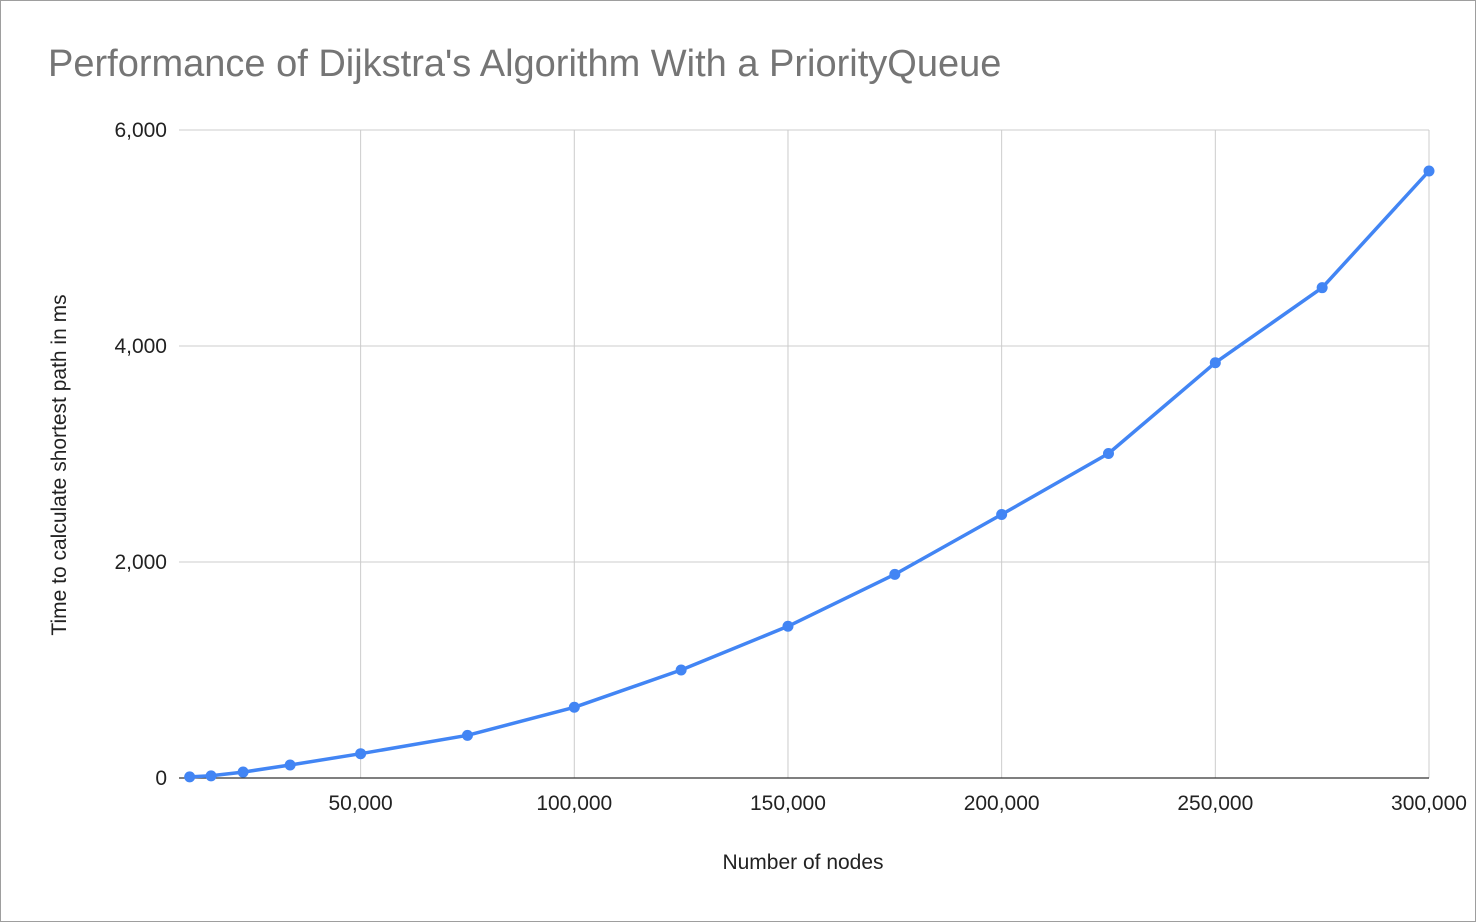 This screenshot has width=1476, height=922. Describe the element at coordinates (1002, 803) in the screenshot. I see `x-tick-label: 200,000` at that location.